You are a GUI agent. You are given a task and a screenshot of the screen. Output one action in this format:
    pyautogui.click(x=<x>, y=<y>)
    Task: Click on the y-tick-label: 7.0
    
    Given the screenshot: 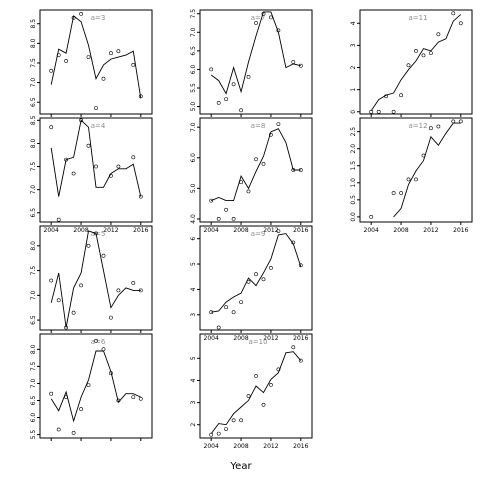 What is the action you would take?
    pyautogui.click(x=33, y=83)
    